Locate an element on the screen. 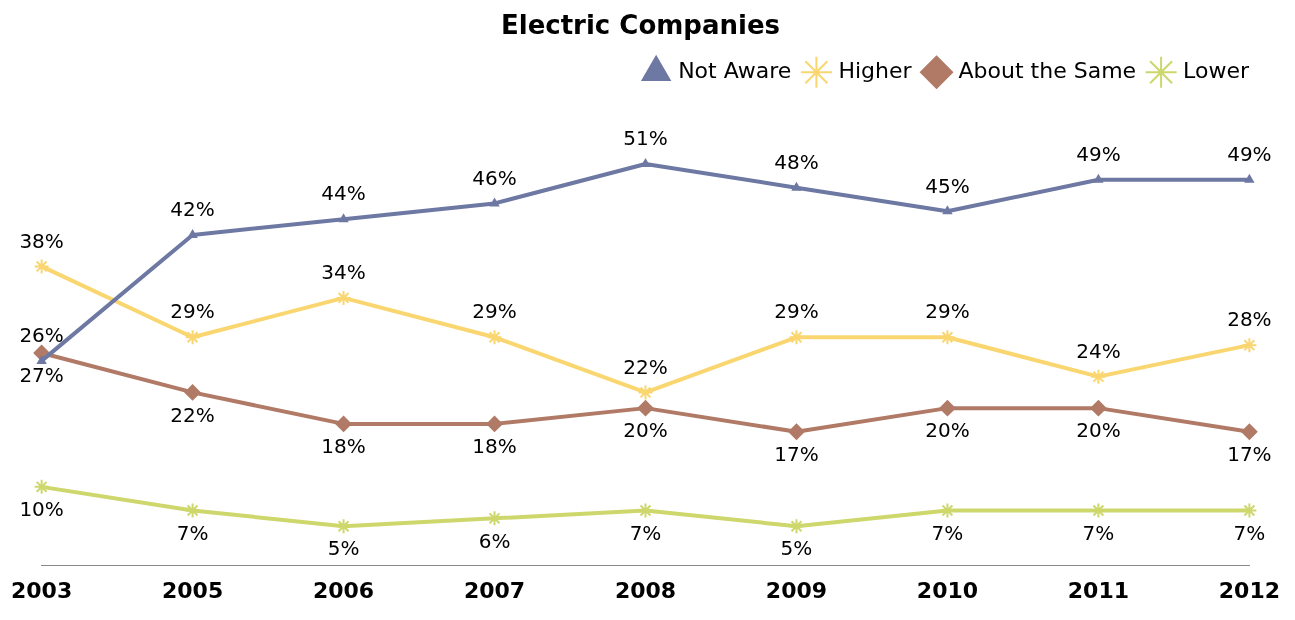  data-label: 42% is located at coordinates (192, 209).